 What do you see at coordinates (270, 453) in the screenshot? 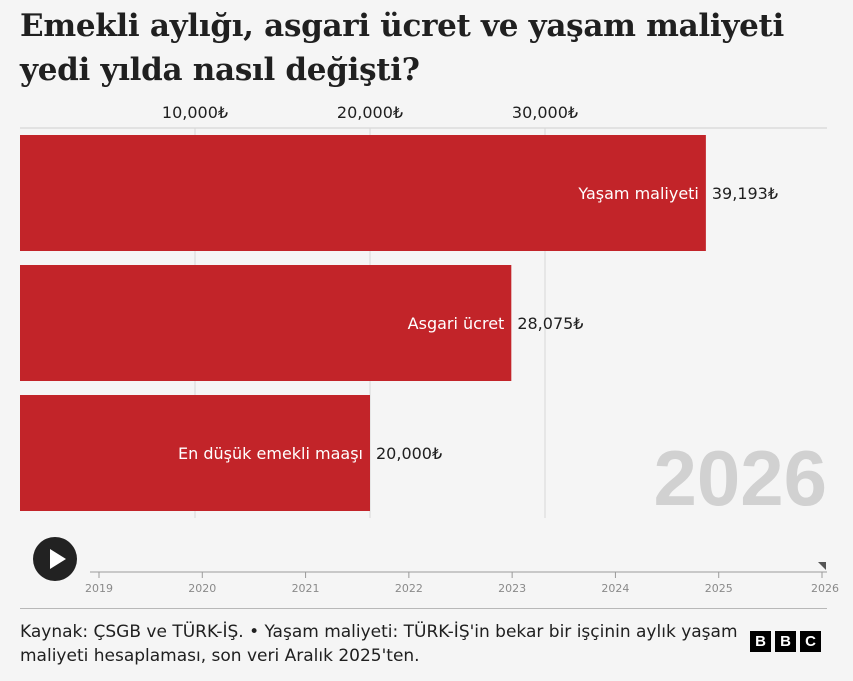
I see `bar-category-label: En düşük emekli maaşı` at bounding box center [270, 453].